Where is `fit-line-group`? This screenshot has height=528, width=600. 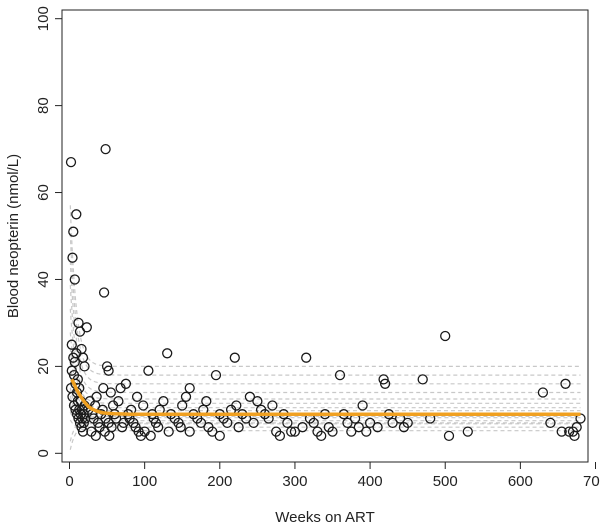 fit-line-group is located at coordinates (325, 397).